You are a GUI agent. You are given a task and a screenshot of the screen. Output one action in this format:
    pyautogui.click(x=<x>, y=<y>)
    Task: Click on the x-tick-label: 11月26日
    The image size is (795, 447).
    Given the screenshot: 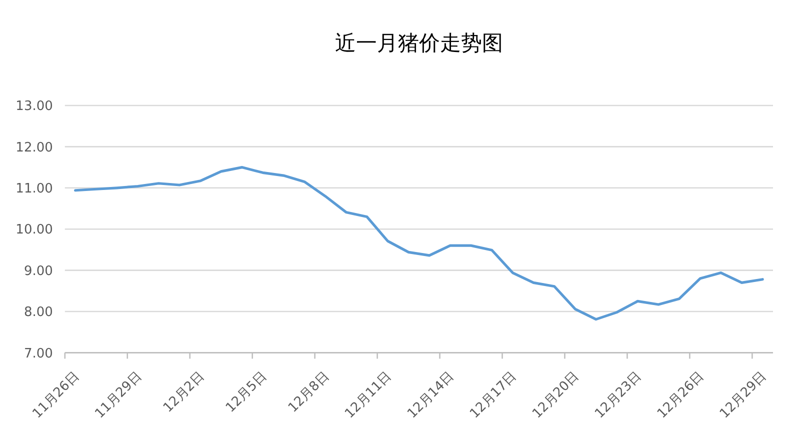 What is the action you would take?
    pyautogui.click(x=56, y=395)
    